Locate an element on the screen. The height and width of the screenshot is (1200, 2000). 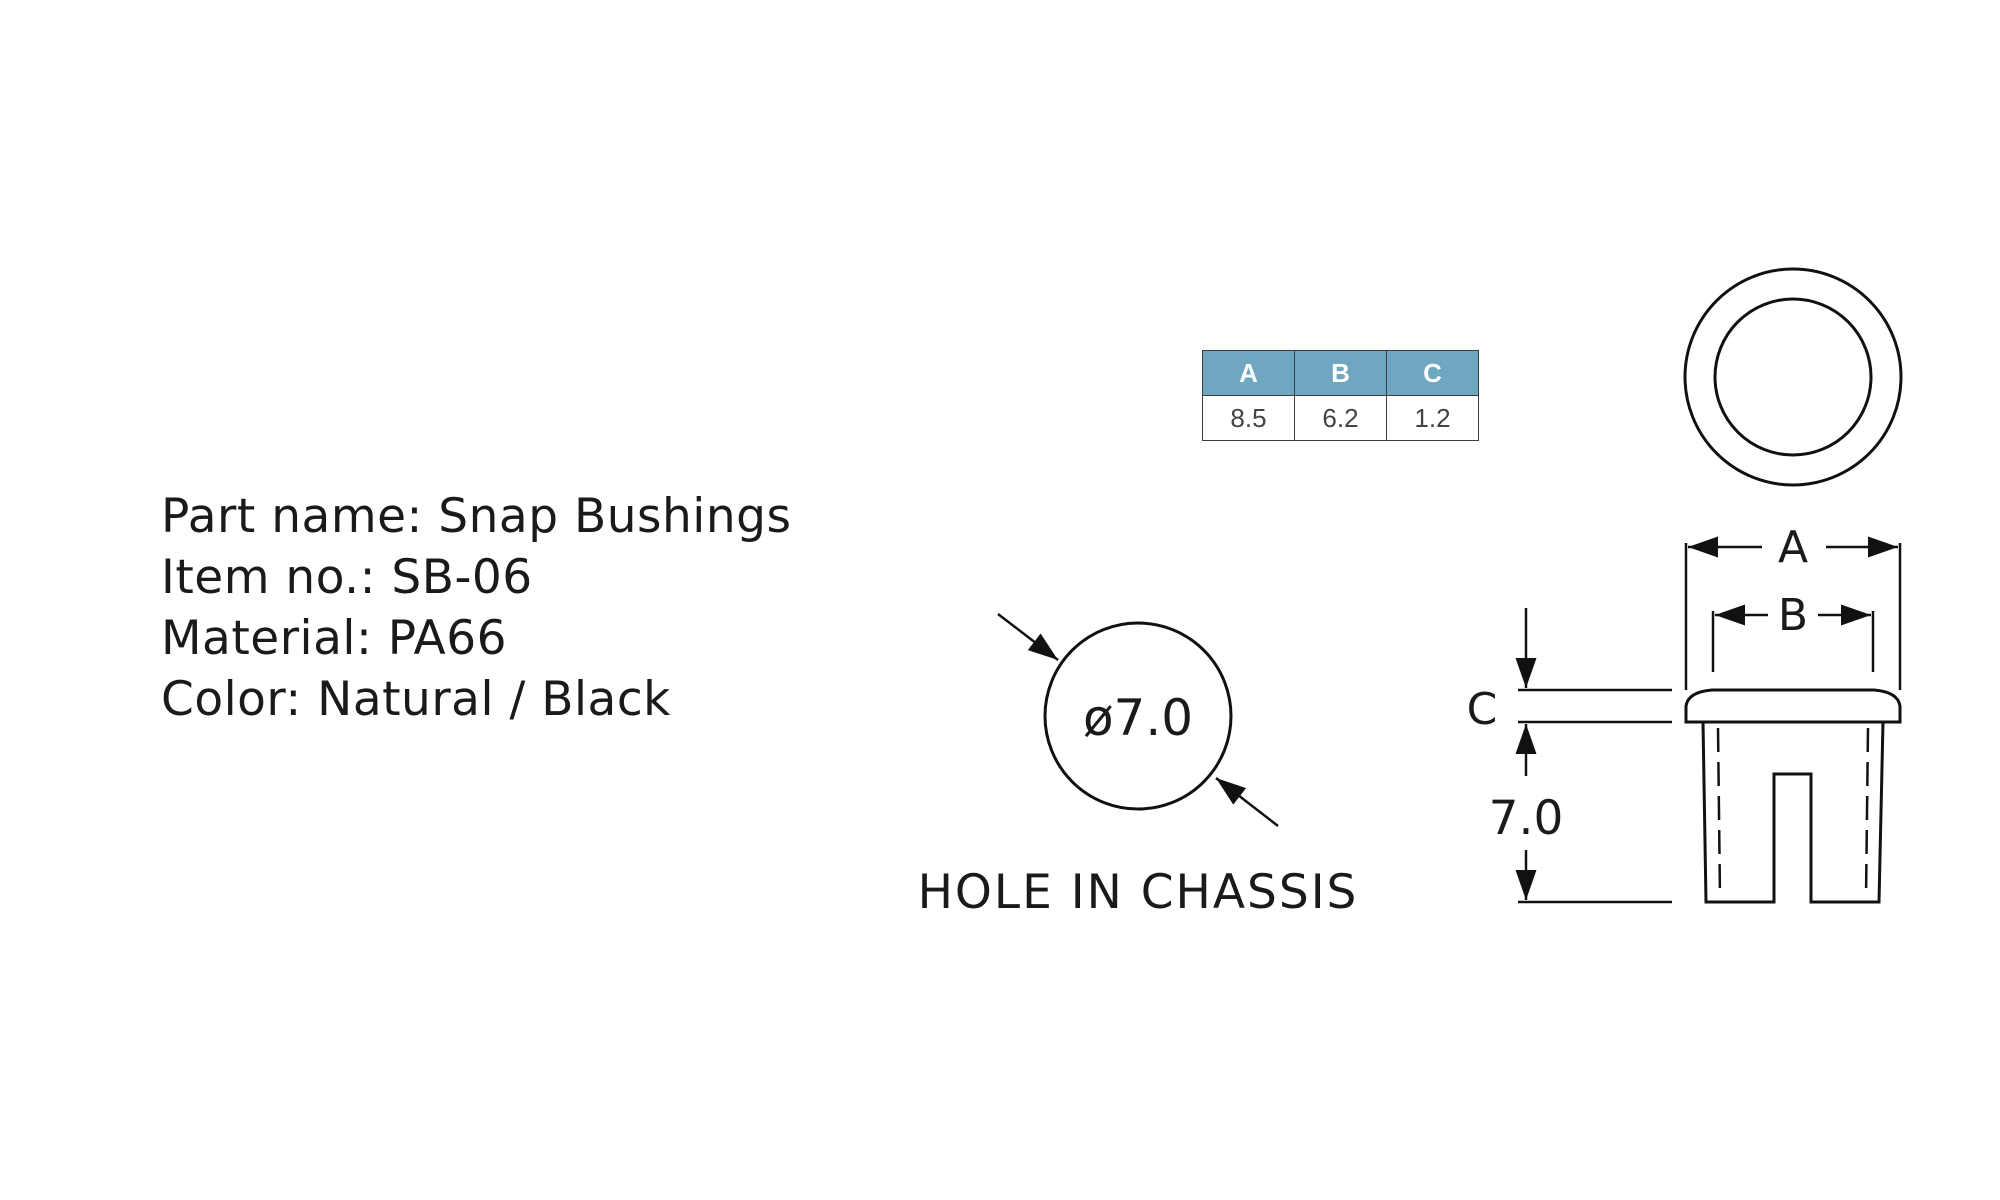
material: Material: PA66 is located at coordinates (334, 638).